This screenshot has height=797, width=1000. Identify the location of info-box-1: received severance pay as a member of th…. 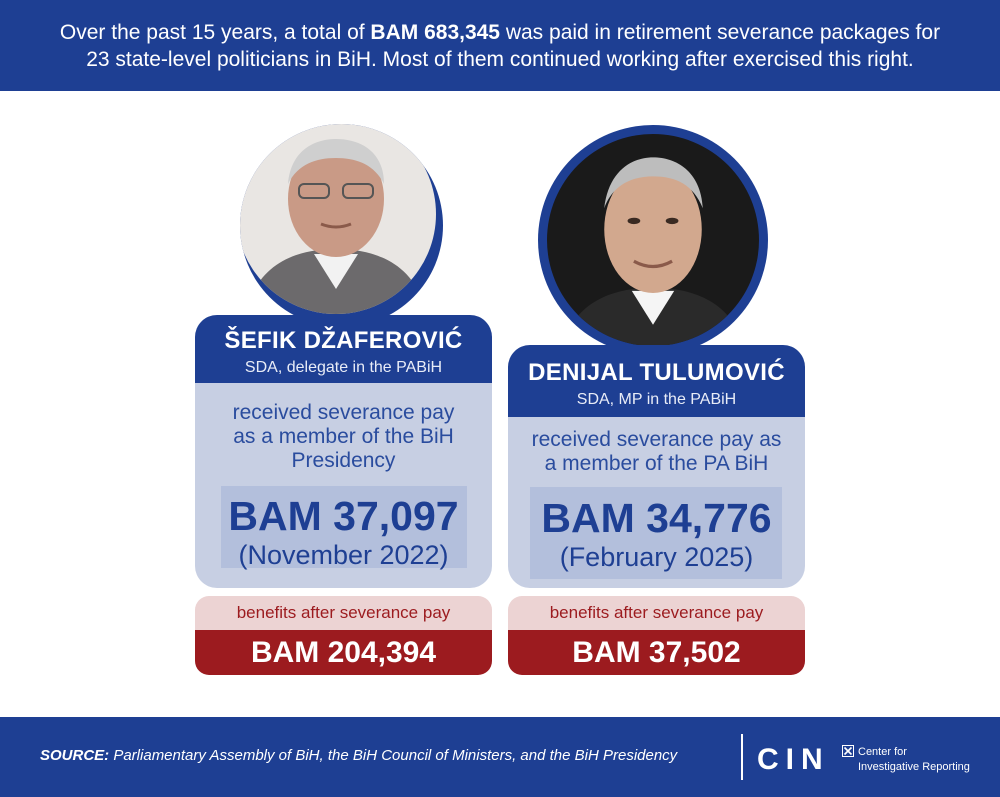
(343, 485).